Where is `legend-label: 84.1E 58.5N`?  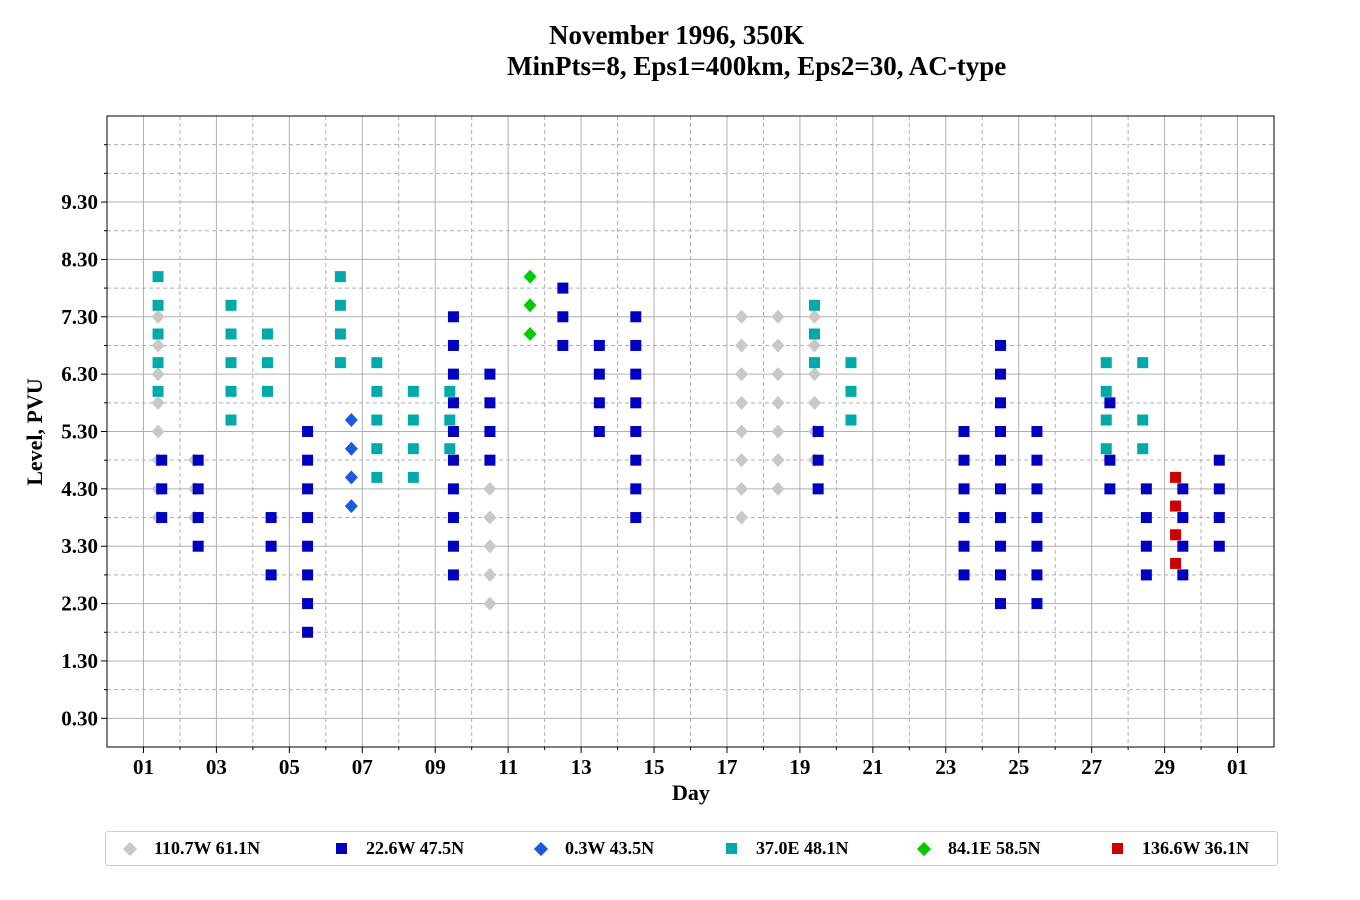 legend-label: 84.1E 58.5N is located at coordinates (994, 848).